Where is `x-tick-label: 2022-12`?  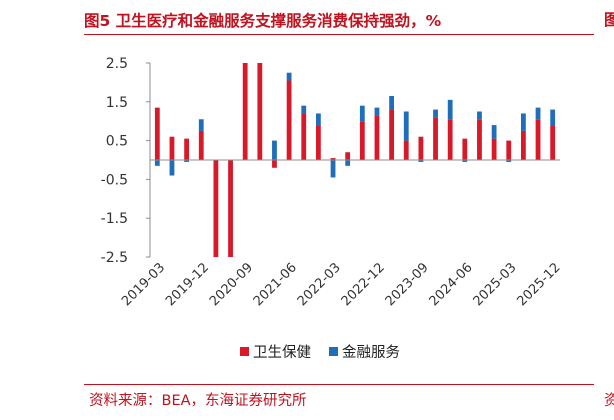
x-tick-label: 2022-12 is located at coordinates (363, 284).